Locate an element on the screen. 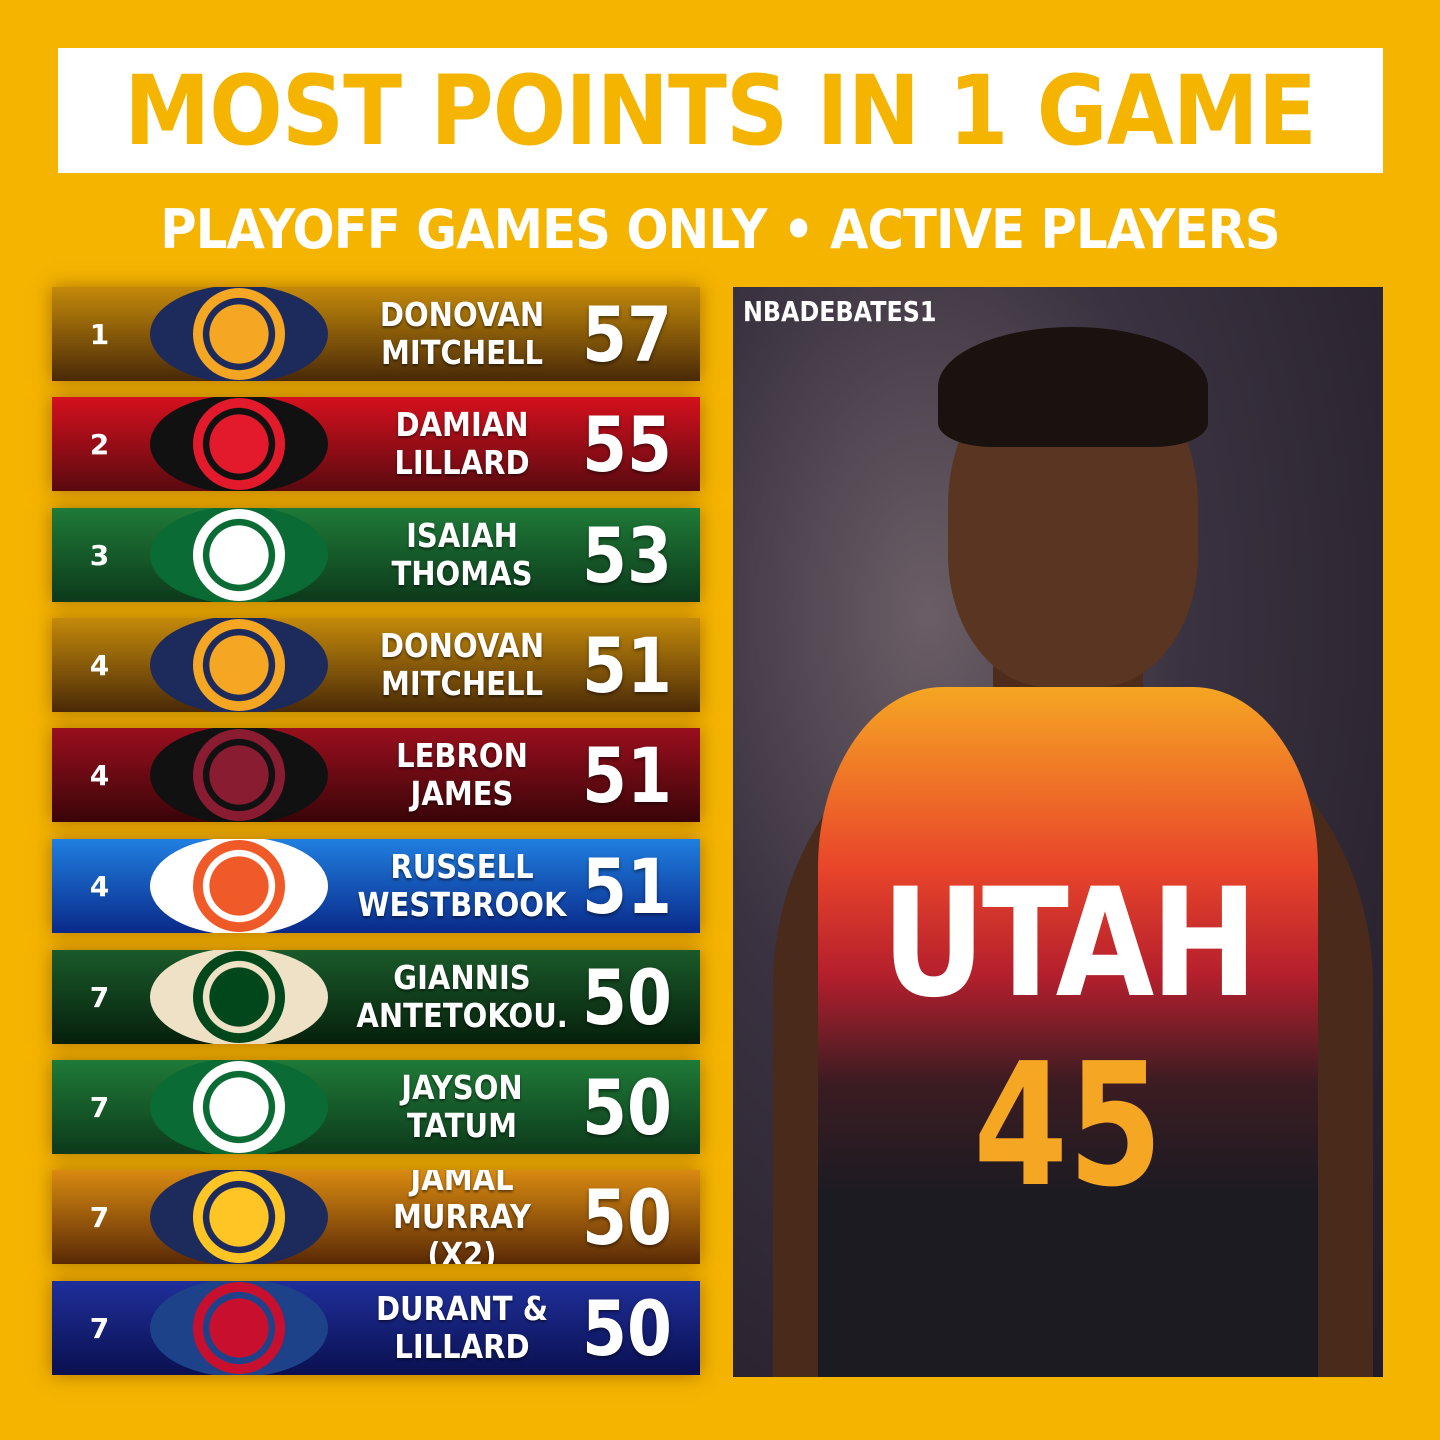  player-name-line1: DAMIAN is located at coordinates (462, 424).